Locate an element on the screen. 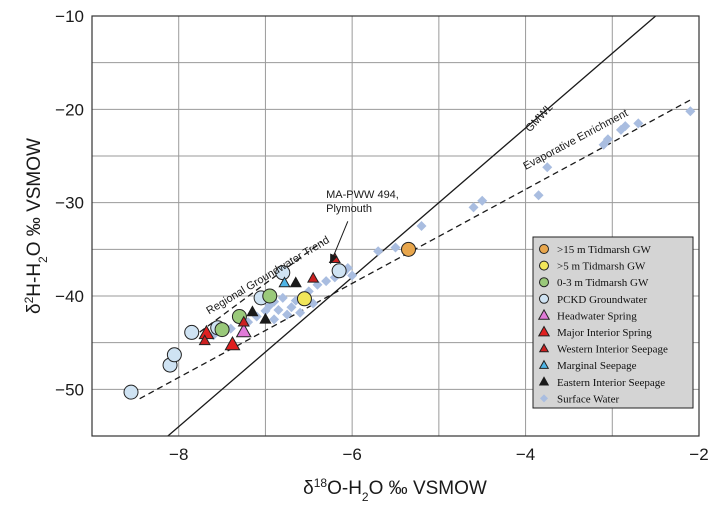 Image resolution: width=711 pixels, height=508 pixels. reference-line is located at coordinates (257, 290).